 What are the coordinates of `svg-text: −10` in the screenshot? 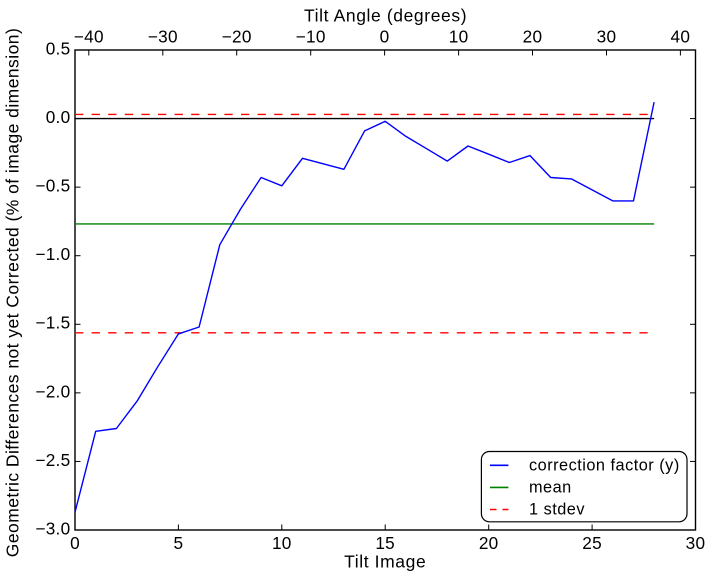 It's located at (311, 37).